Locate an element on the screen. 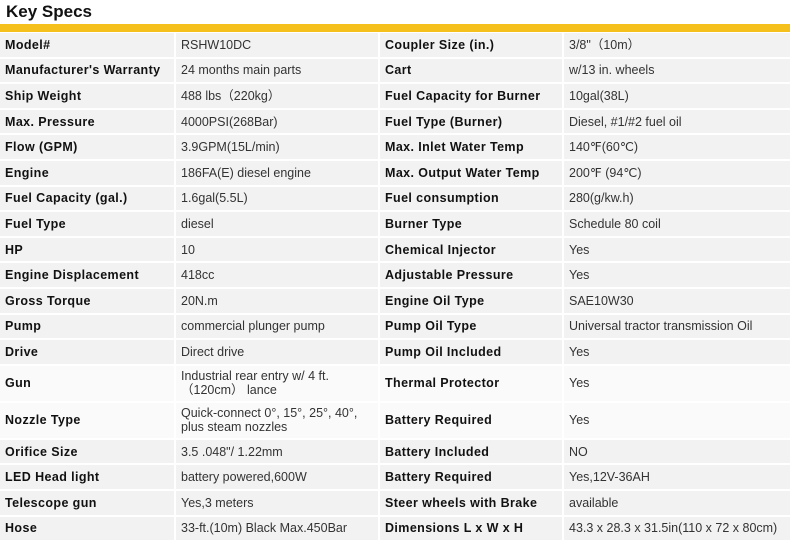 The image size is (790, 547). spec-value: 10 is located at coordinates (277, 249).